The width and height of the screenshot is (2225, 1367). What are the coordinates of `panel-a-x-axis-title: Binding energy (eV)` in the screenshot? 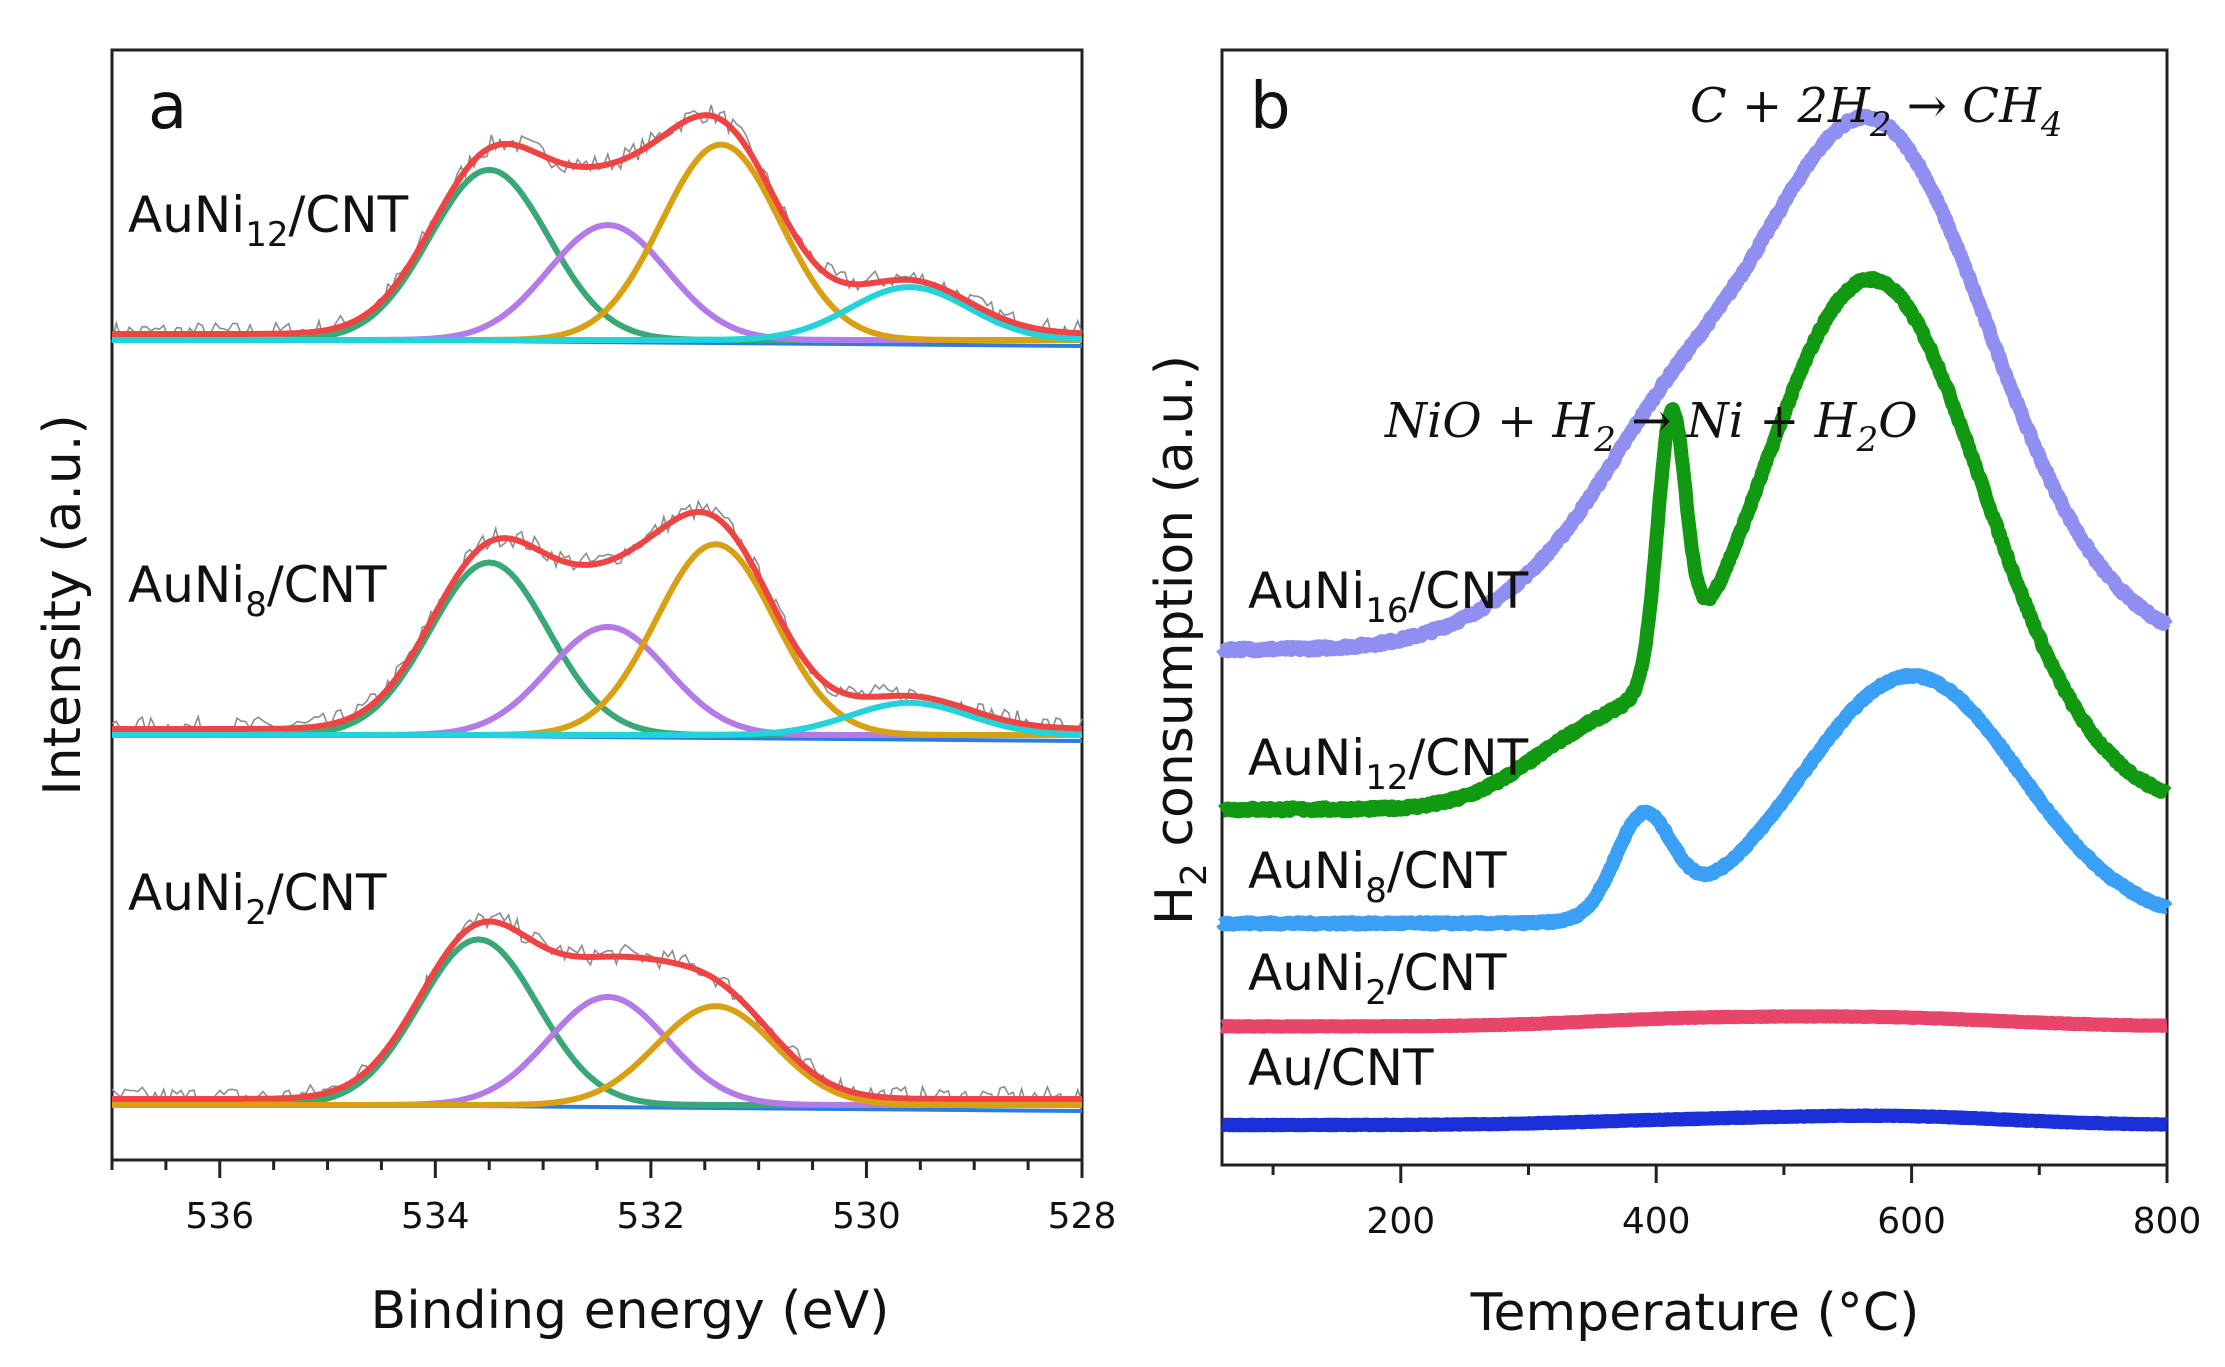 It's located at (630, 1311).